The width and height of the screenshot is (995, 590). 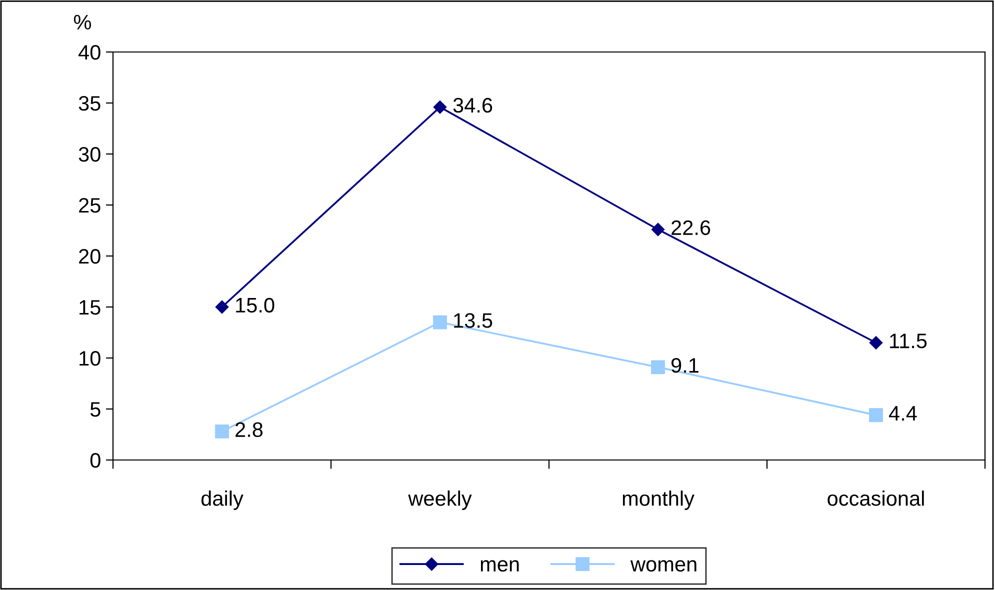 What do you see at coordinates (90, 307) in the screenshot?
I see `y-tick-label: 15` at bounding box center [90, 307].